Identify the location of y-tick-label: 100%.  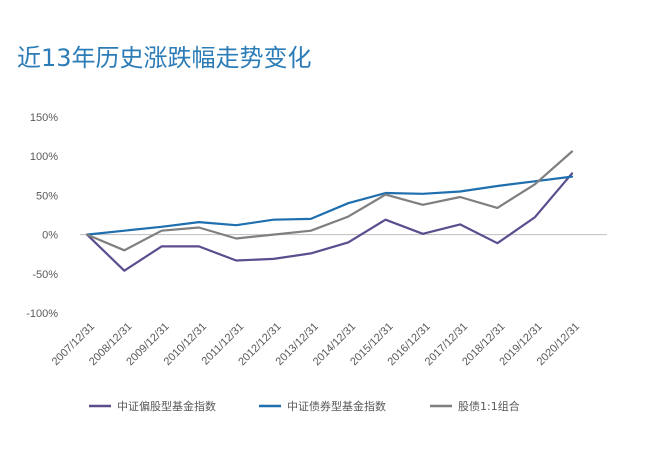
(44, 157).